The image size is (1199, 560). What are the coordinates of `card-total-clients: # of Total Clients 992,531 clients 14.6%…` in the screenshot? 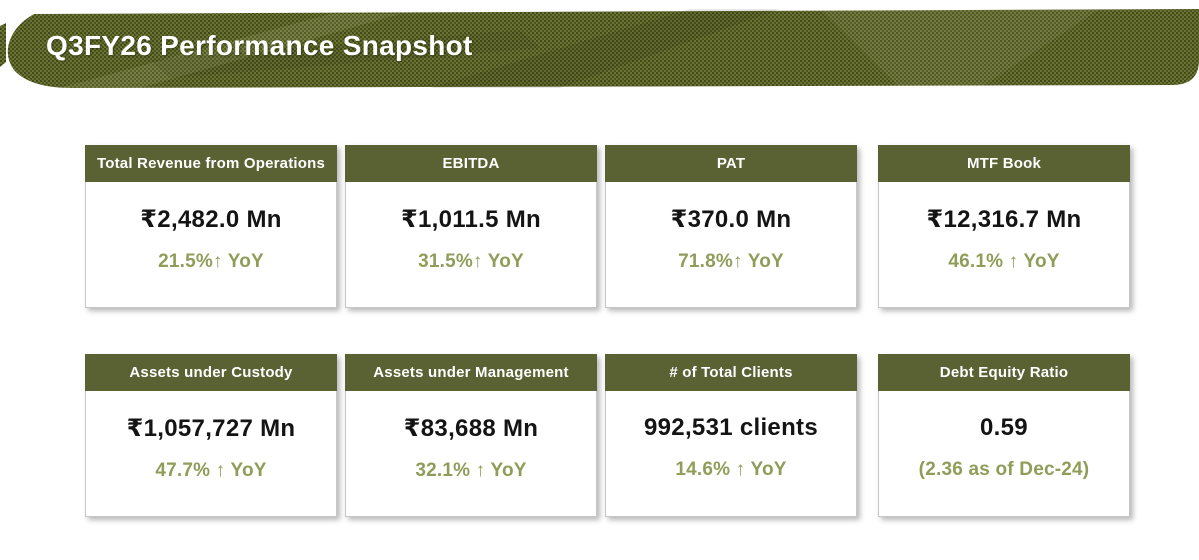 It's located at (731, 435).